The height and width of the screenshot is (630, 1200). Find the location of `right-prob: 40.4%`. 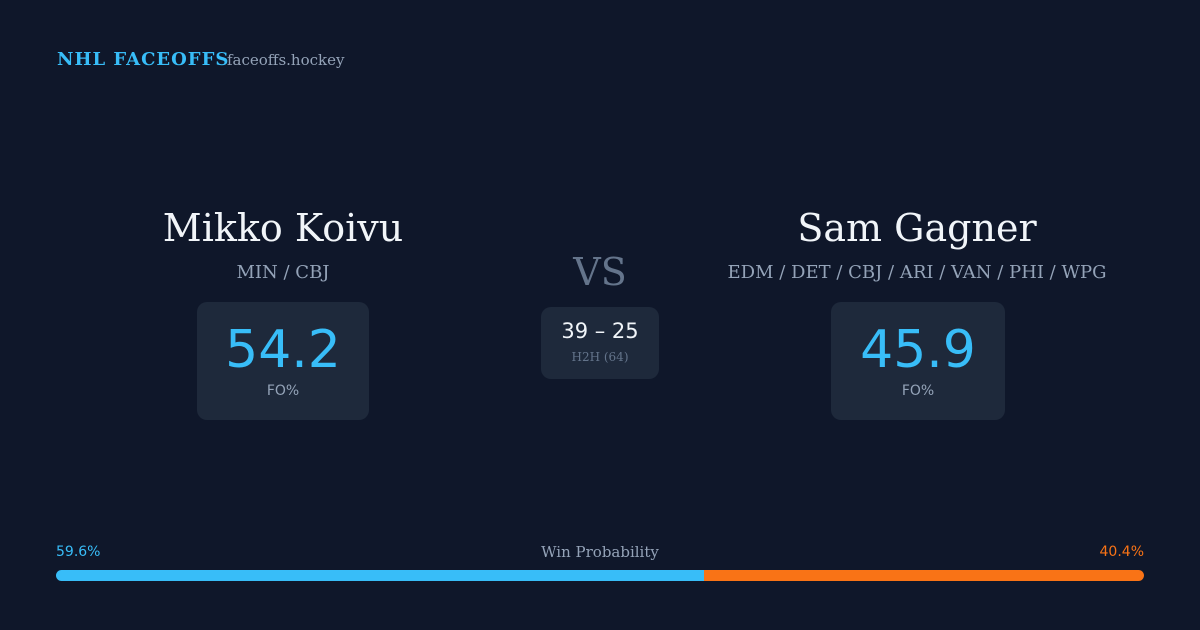

right-prob: 40.4% is located at coordinates (1121, 552).